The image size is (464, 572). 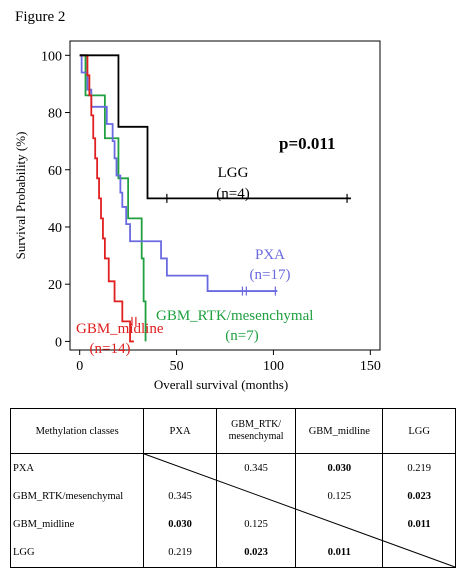 I want to click on y-axis-label: Survival Probability (%), so click(x=20, y=196).